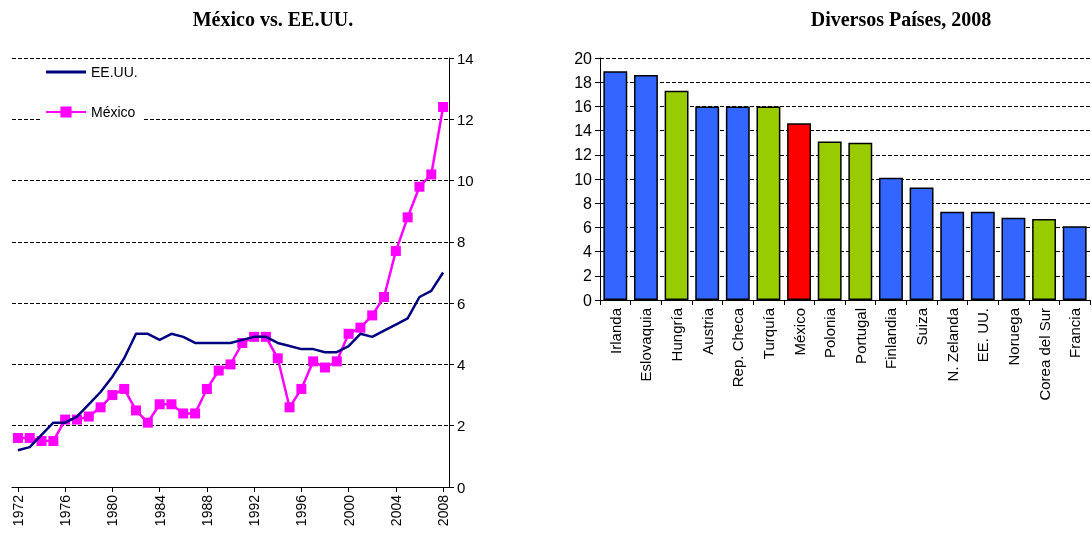 This screenshot has height=560, width=1092. Describe the element at coordinates (799, 332) in the screenshot. I see `x-tick-label: México` at that location.